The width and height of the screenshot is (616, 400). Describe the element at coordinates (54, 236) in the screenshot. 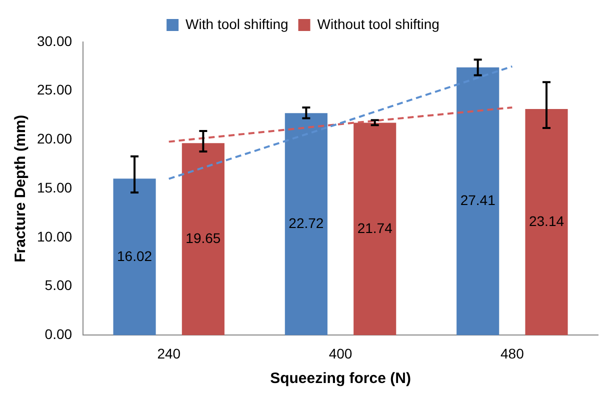

I see `y-tick-label: 10.00` at that location.